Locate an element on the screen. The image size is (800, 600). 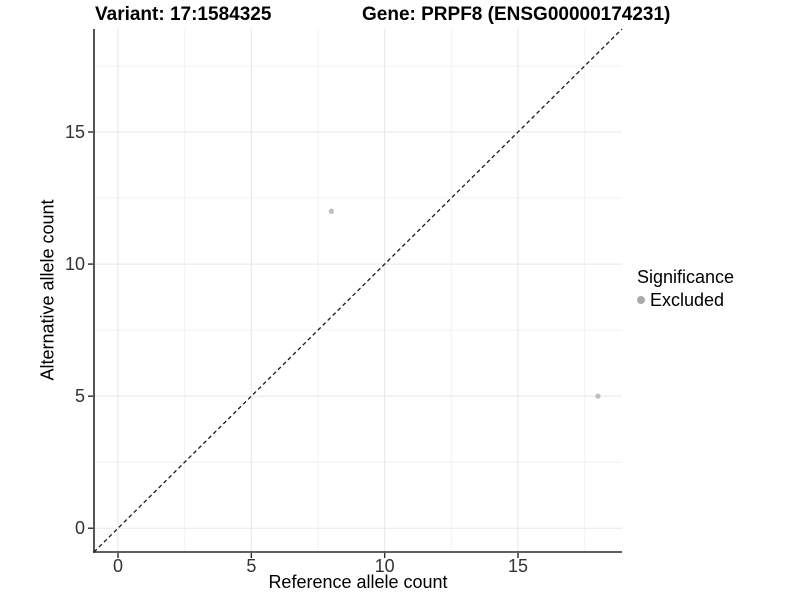
legend-item-label: Excluded is located at coordinates (687, 300).